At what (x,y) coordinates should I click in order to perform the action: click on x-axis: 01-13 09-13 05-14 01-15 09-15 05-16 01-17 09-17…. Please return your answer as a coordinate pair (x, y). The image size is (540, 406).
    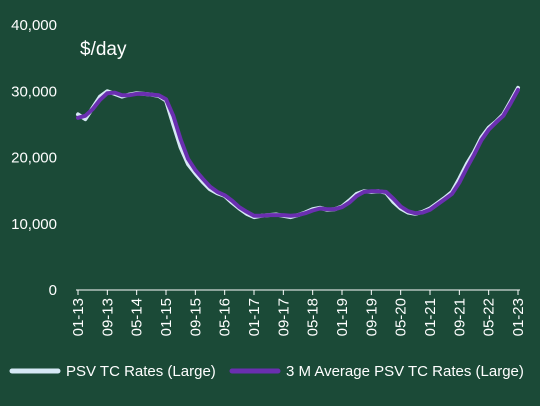
    Looking at the image, I should click on (298, 312).